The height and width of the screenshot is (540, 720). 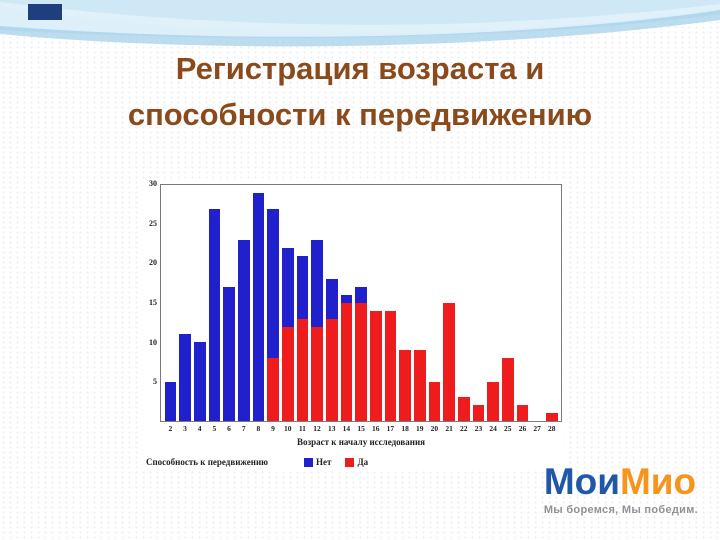 What do you see at coordinates (434, 428) in the screenshot?
I see `x-tick-label: 20` at bounding box center [434, 428].